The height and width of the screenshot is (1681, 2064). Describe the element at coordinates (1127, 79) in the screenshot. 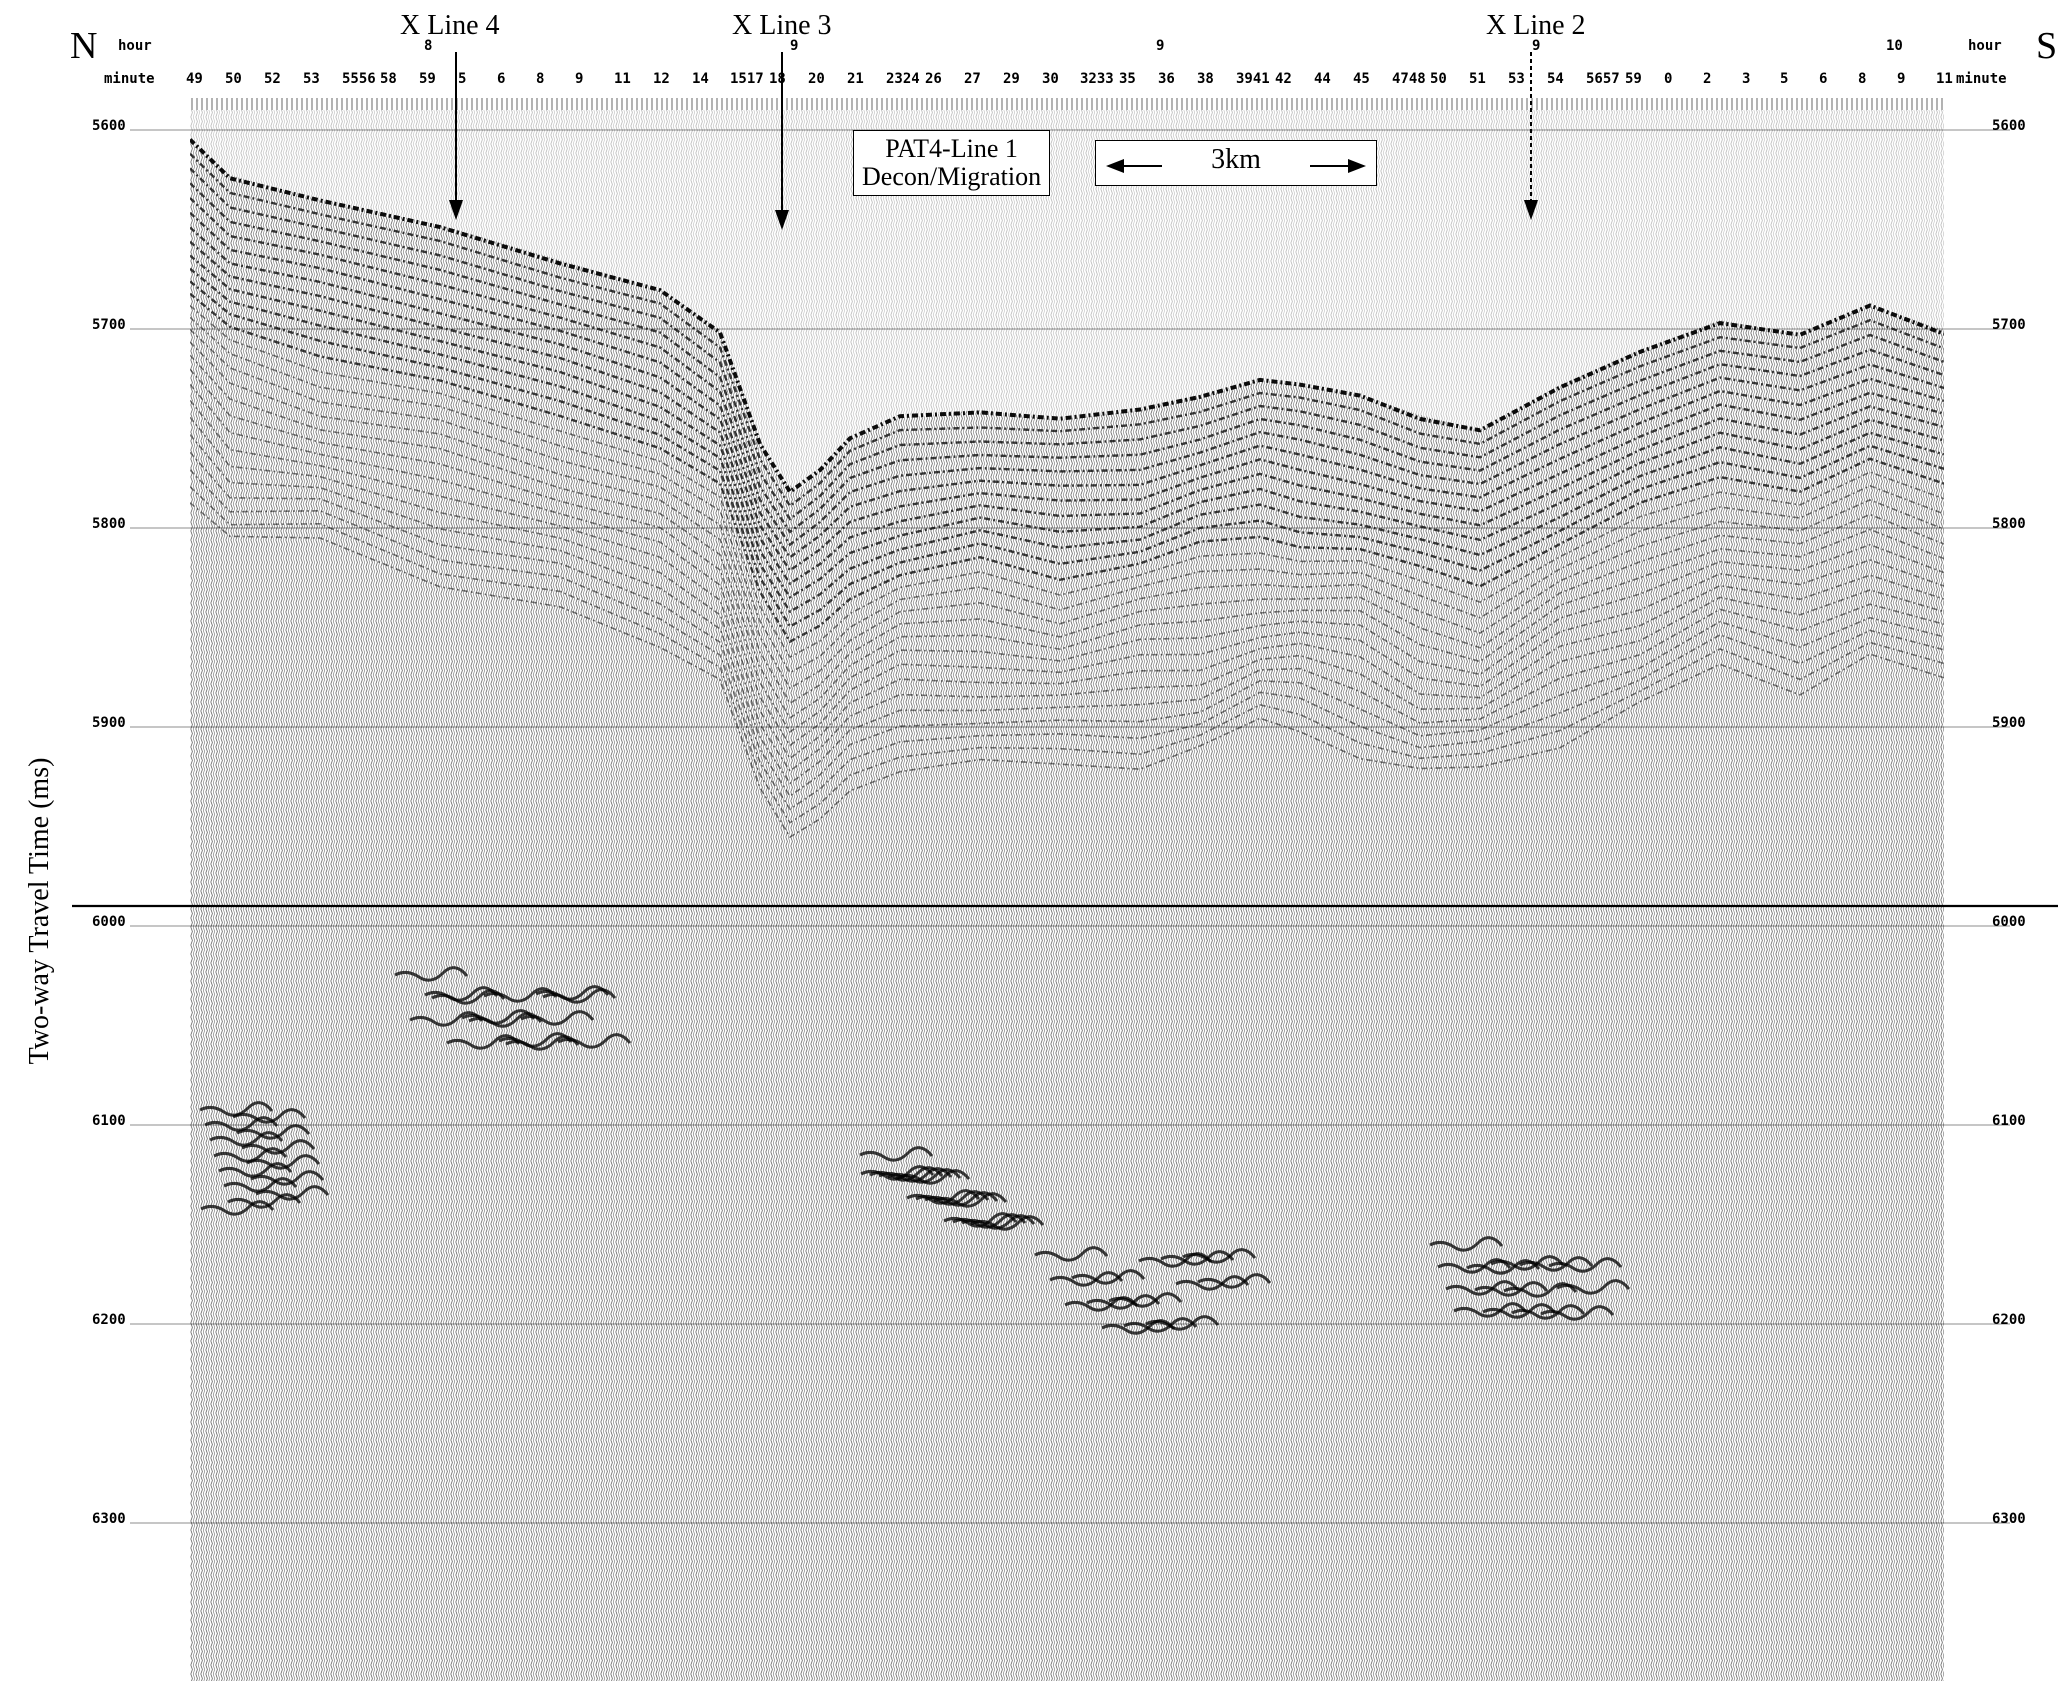

I see `minute-value: 35` at that location.